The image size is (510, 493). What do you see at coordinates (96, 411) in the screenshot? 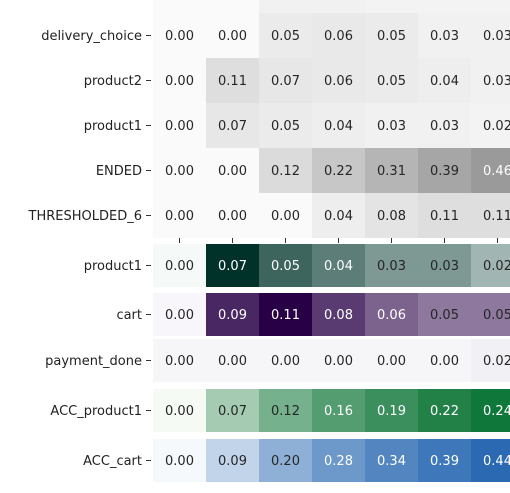
I see `row-label: ACC_product1` at bounding box center [96, 411].